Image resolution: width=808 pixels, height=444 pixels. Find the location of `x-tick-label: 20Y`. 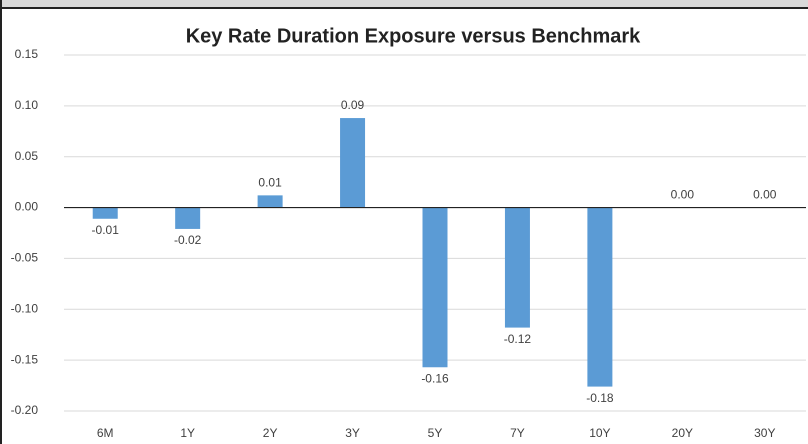

x-tick-label: 20Y is located at coordinates (682, 433).